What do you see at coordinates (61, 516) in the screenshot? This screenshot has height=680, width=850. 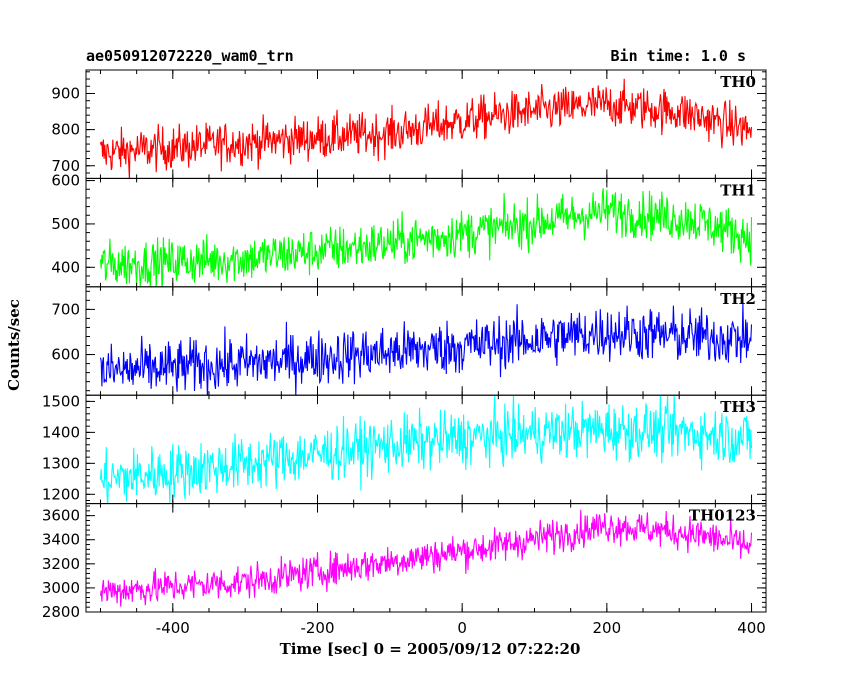 I see `y-tick-label: 3600` at bounding box center [61, 516].